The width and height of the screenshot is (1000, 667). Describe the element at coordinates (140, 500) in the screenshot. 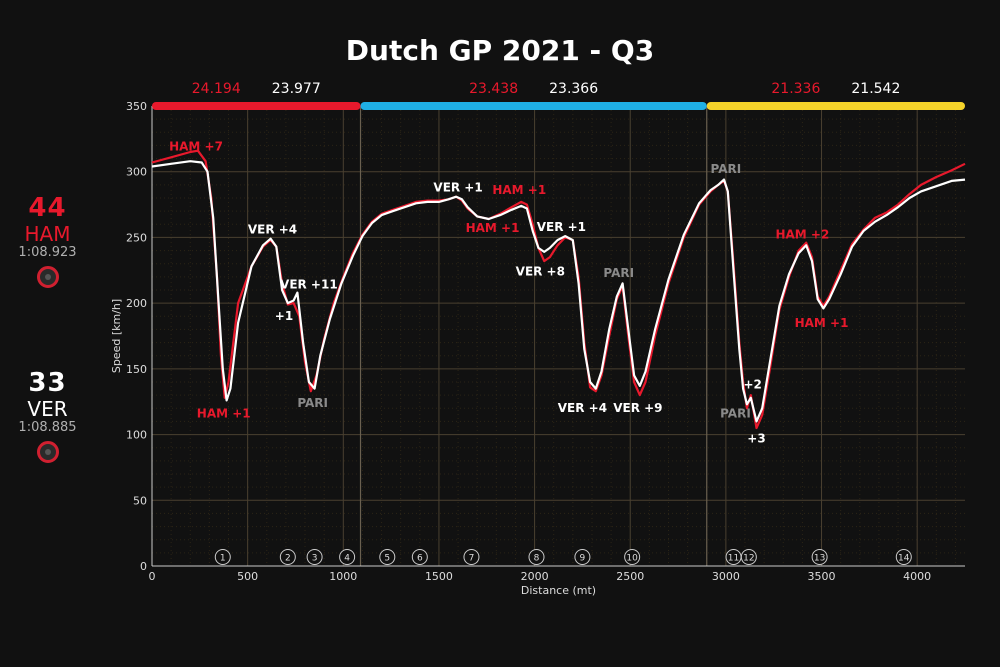

I see `y-tick-label: 50` at that location.